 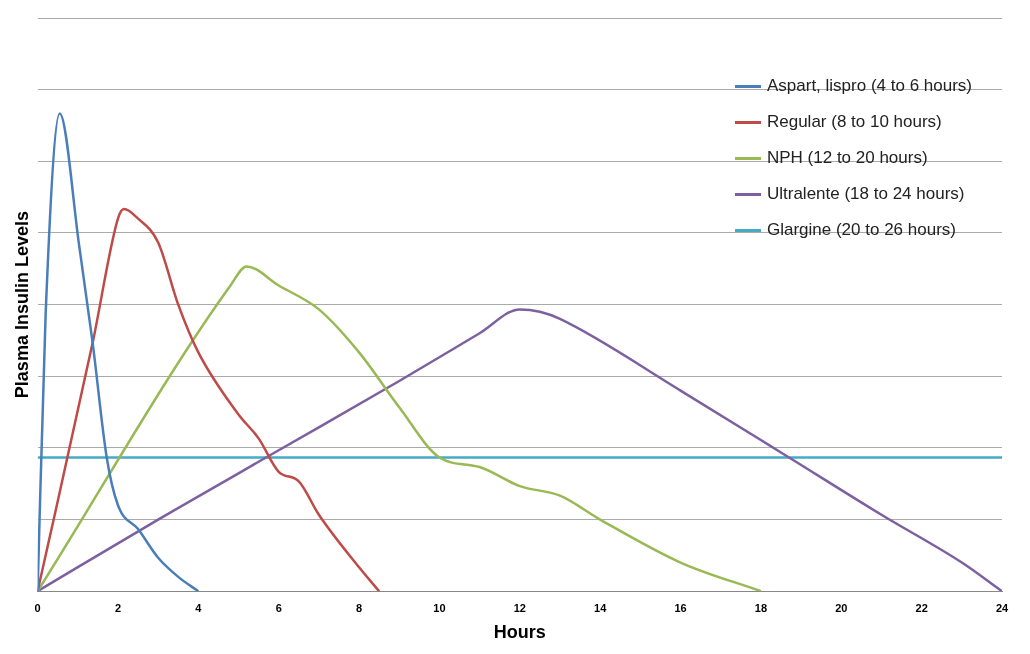 What do you see at coordinates (865, 194) in the screenshot?
I see `legend-label: Ultralente (18 to 24 hours)` at bounding box center [865, 194].